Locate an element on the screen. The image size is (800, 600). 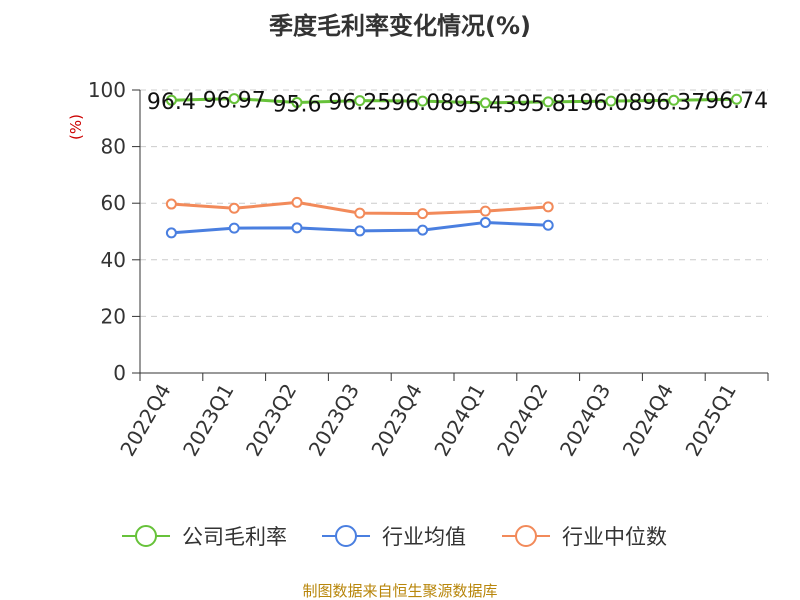
y-axis-unit: (%) is located at coordinates (76, 127).